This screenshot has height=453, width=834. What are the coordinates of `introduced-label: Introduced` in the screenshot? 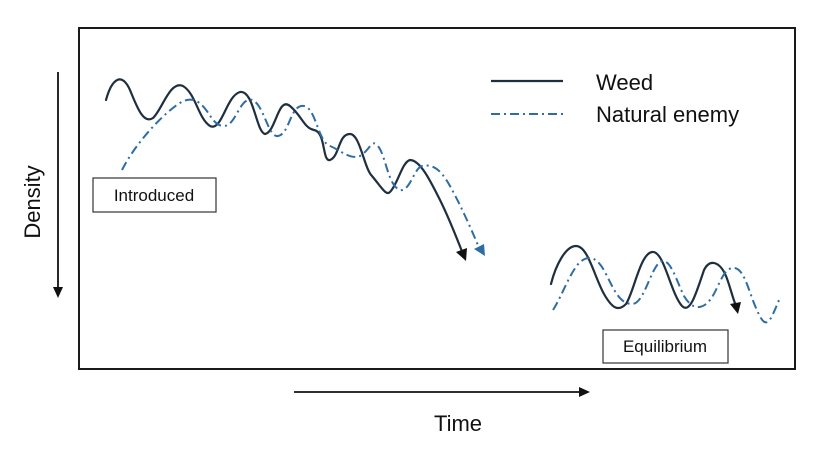 It's located at (154, 195).